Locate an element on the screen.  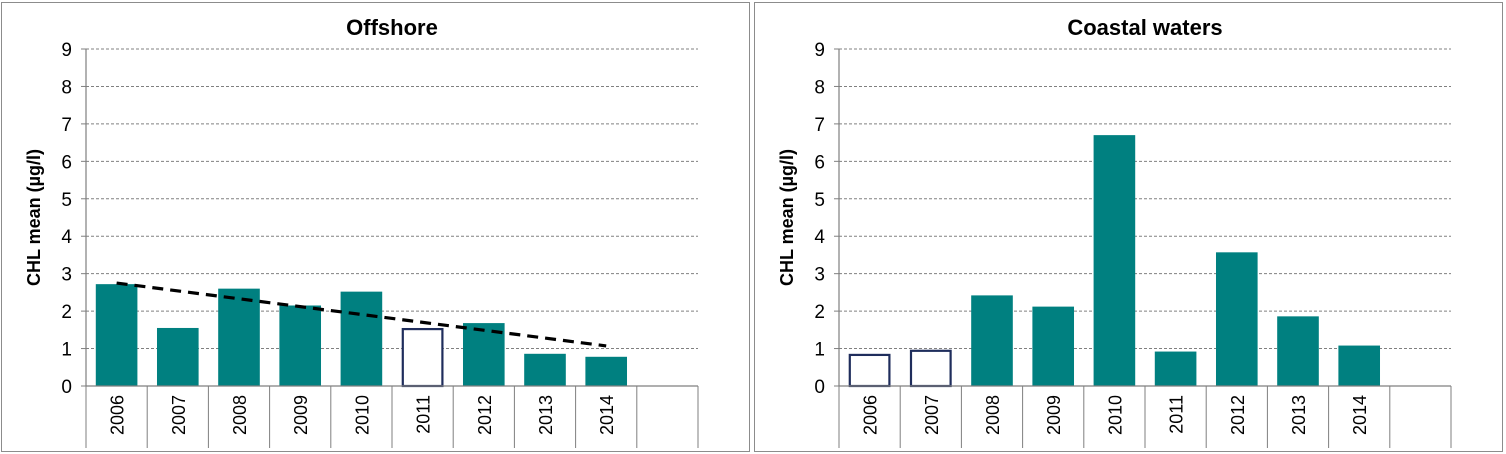
chart-title: Coastal waters is located at coordinates (1144, 27).